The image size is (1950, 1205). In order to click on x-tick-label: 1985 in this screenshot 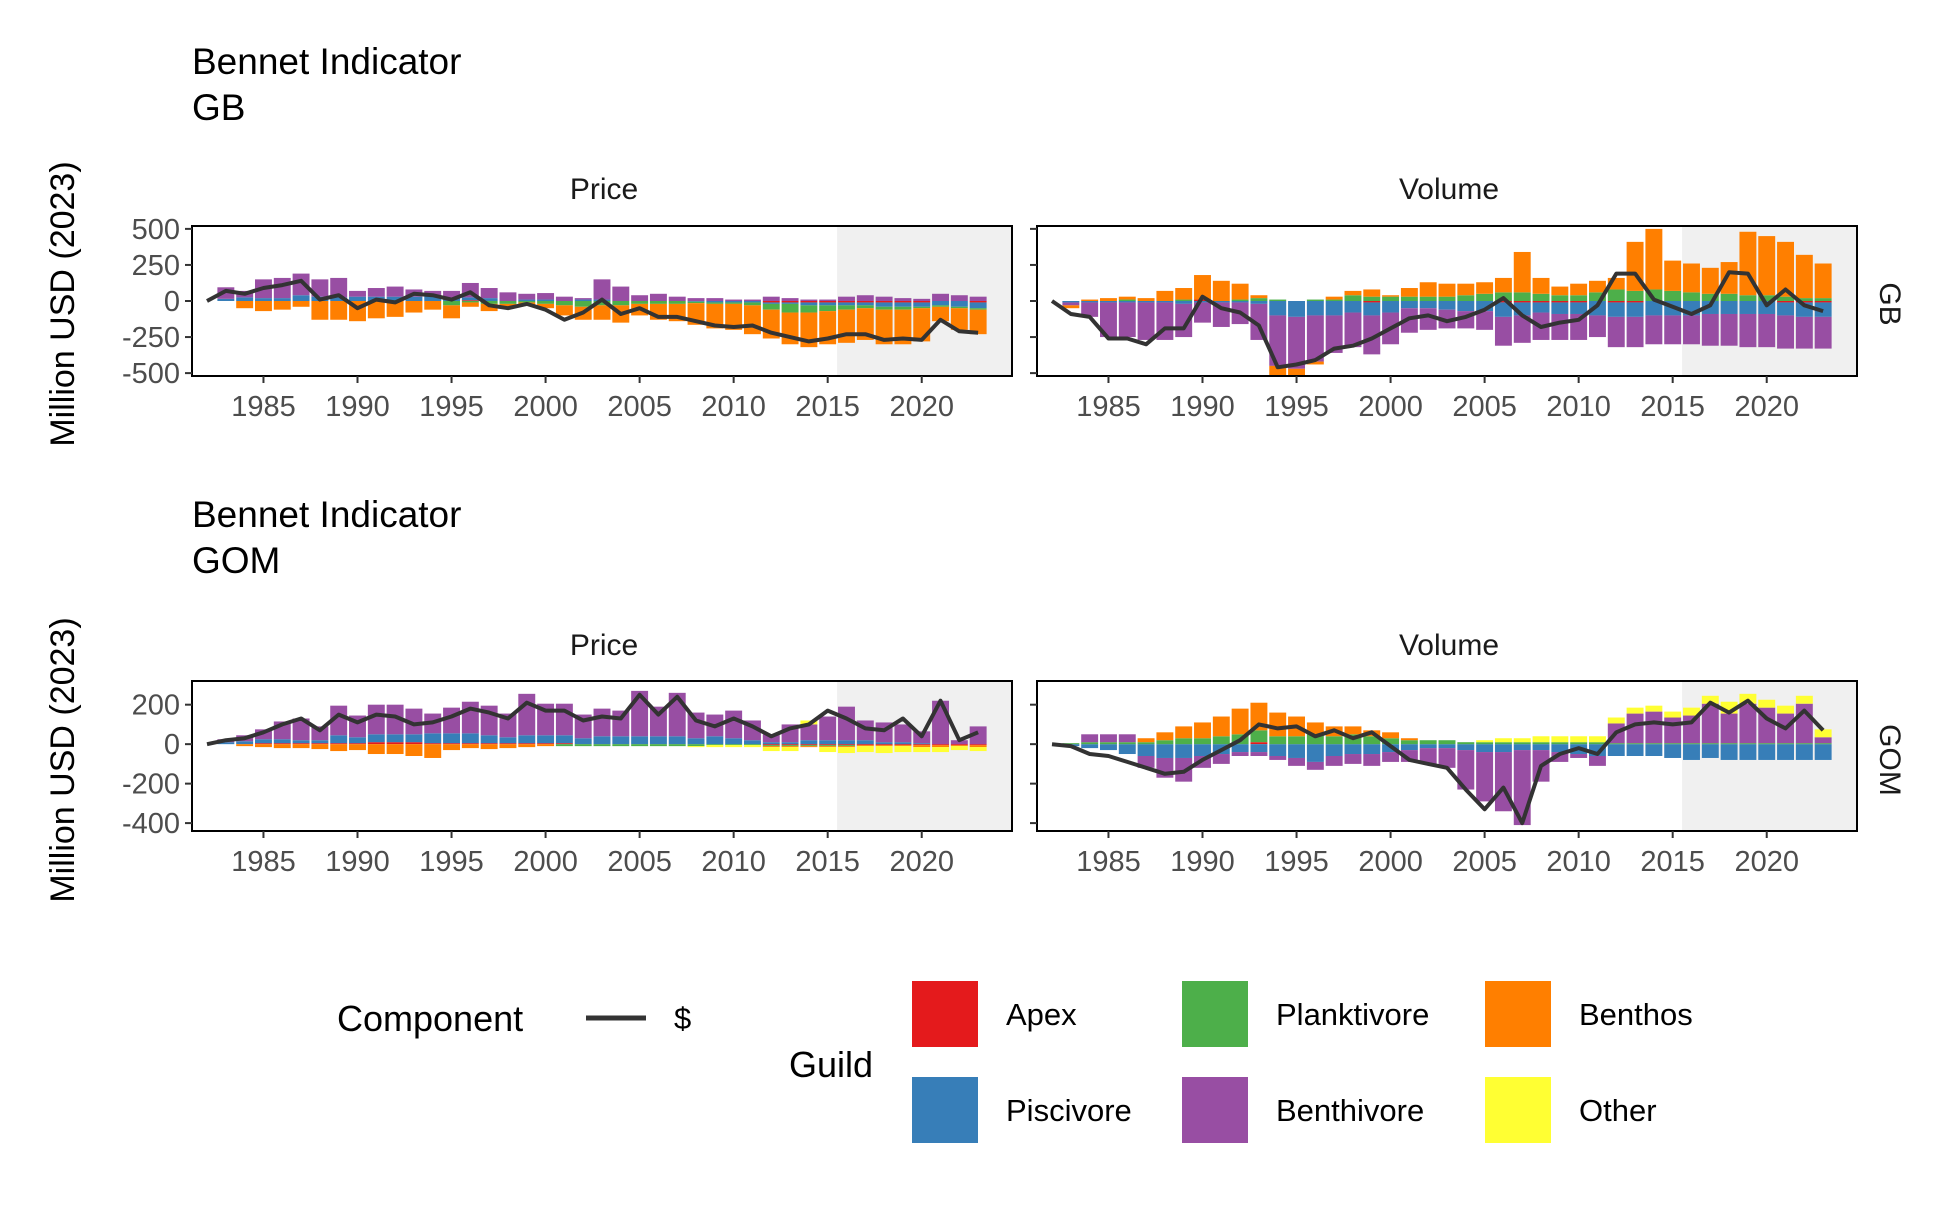, I will do `click(1108, 862)`.